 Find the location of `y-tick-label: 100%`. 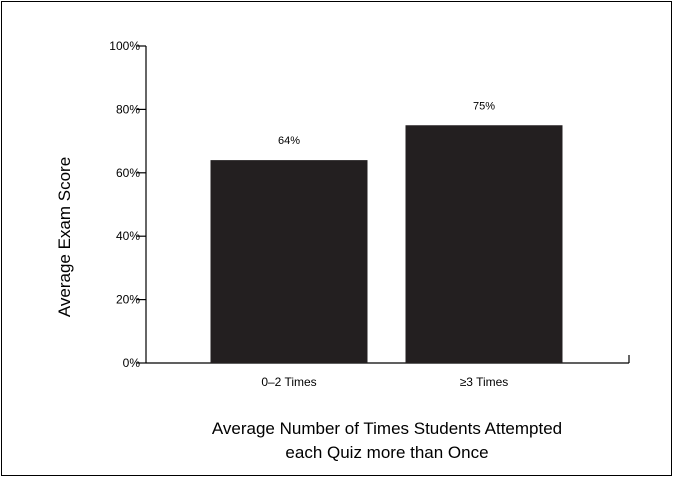

y-tick-label: 100% is located at coordinates (124, 46).